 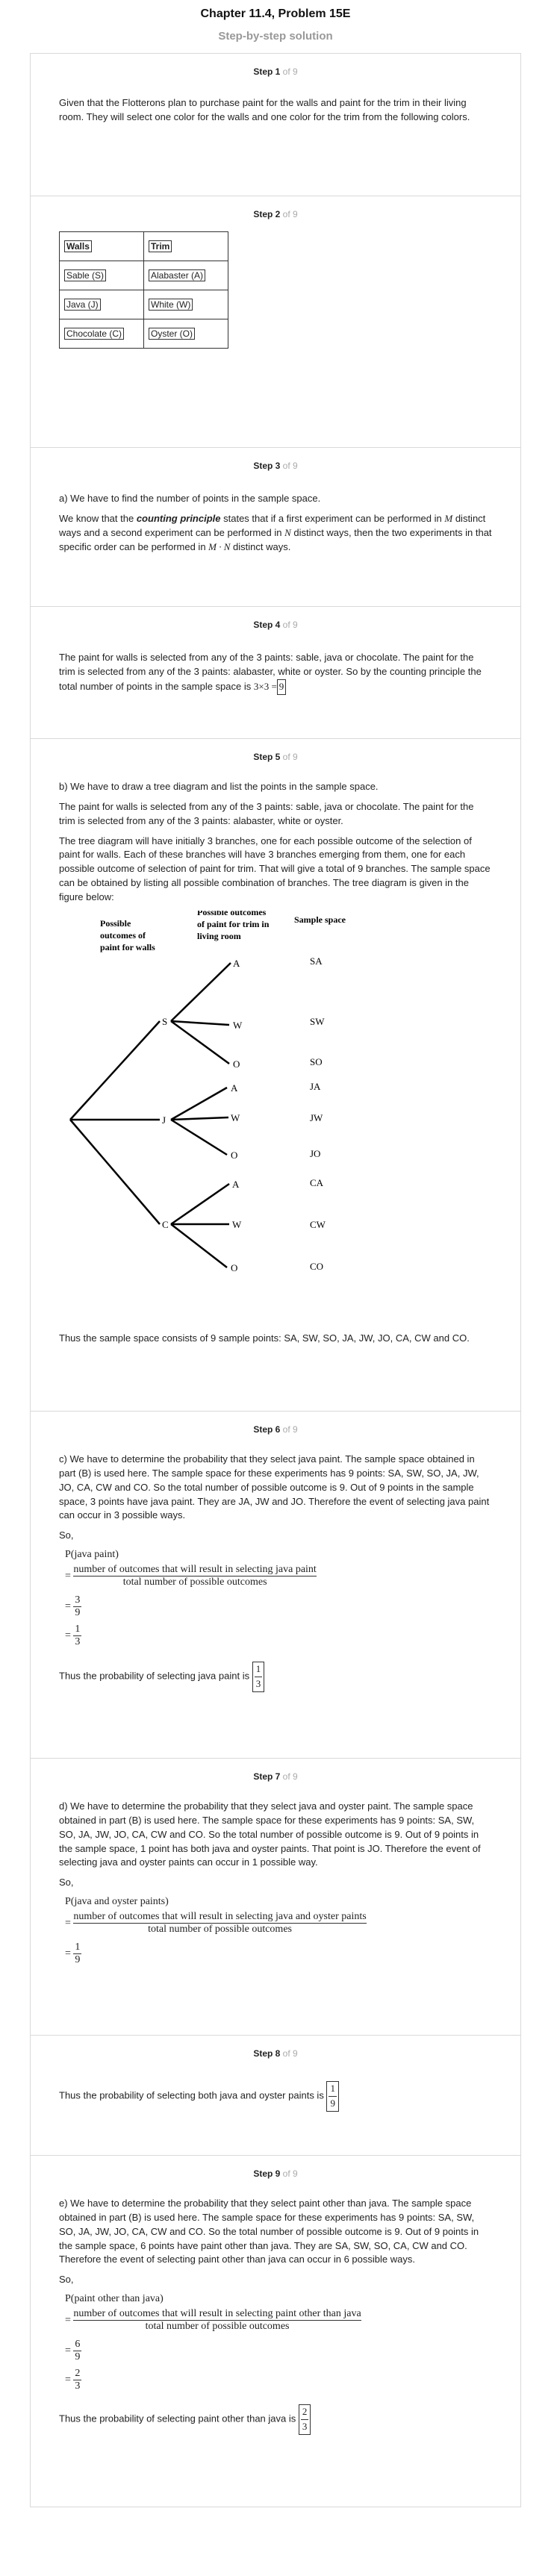 I want to click on sample-point: SA, so click(x=317, y=961).